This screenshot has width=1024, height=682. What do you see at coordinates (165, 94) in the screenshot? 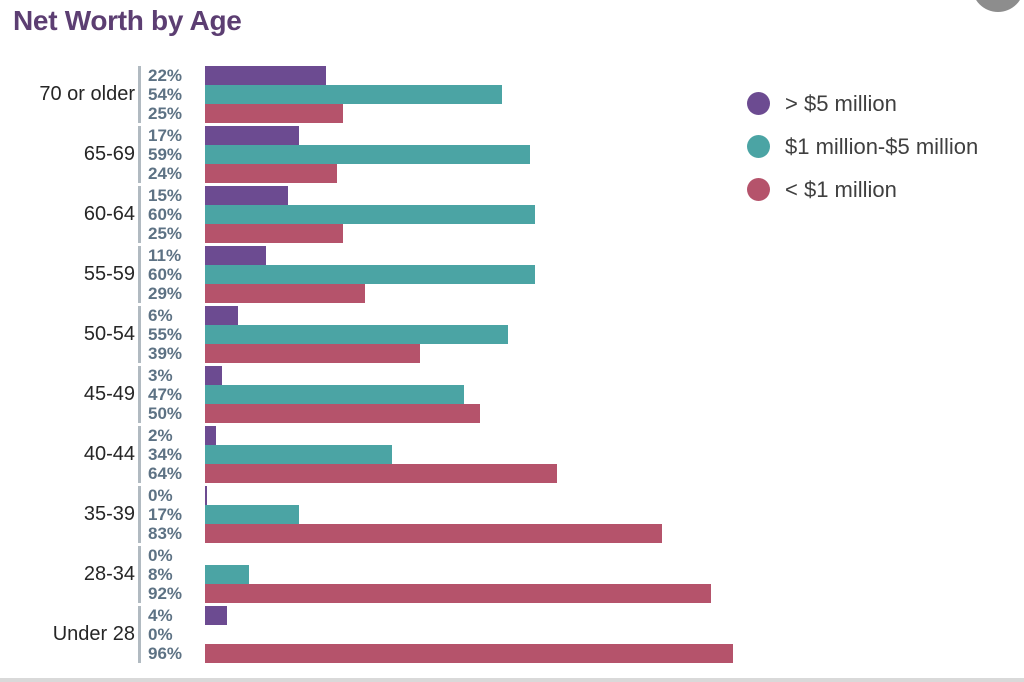
I see `bar-value-label: 54%` at bounding box center [165, 94].